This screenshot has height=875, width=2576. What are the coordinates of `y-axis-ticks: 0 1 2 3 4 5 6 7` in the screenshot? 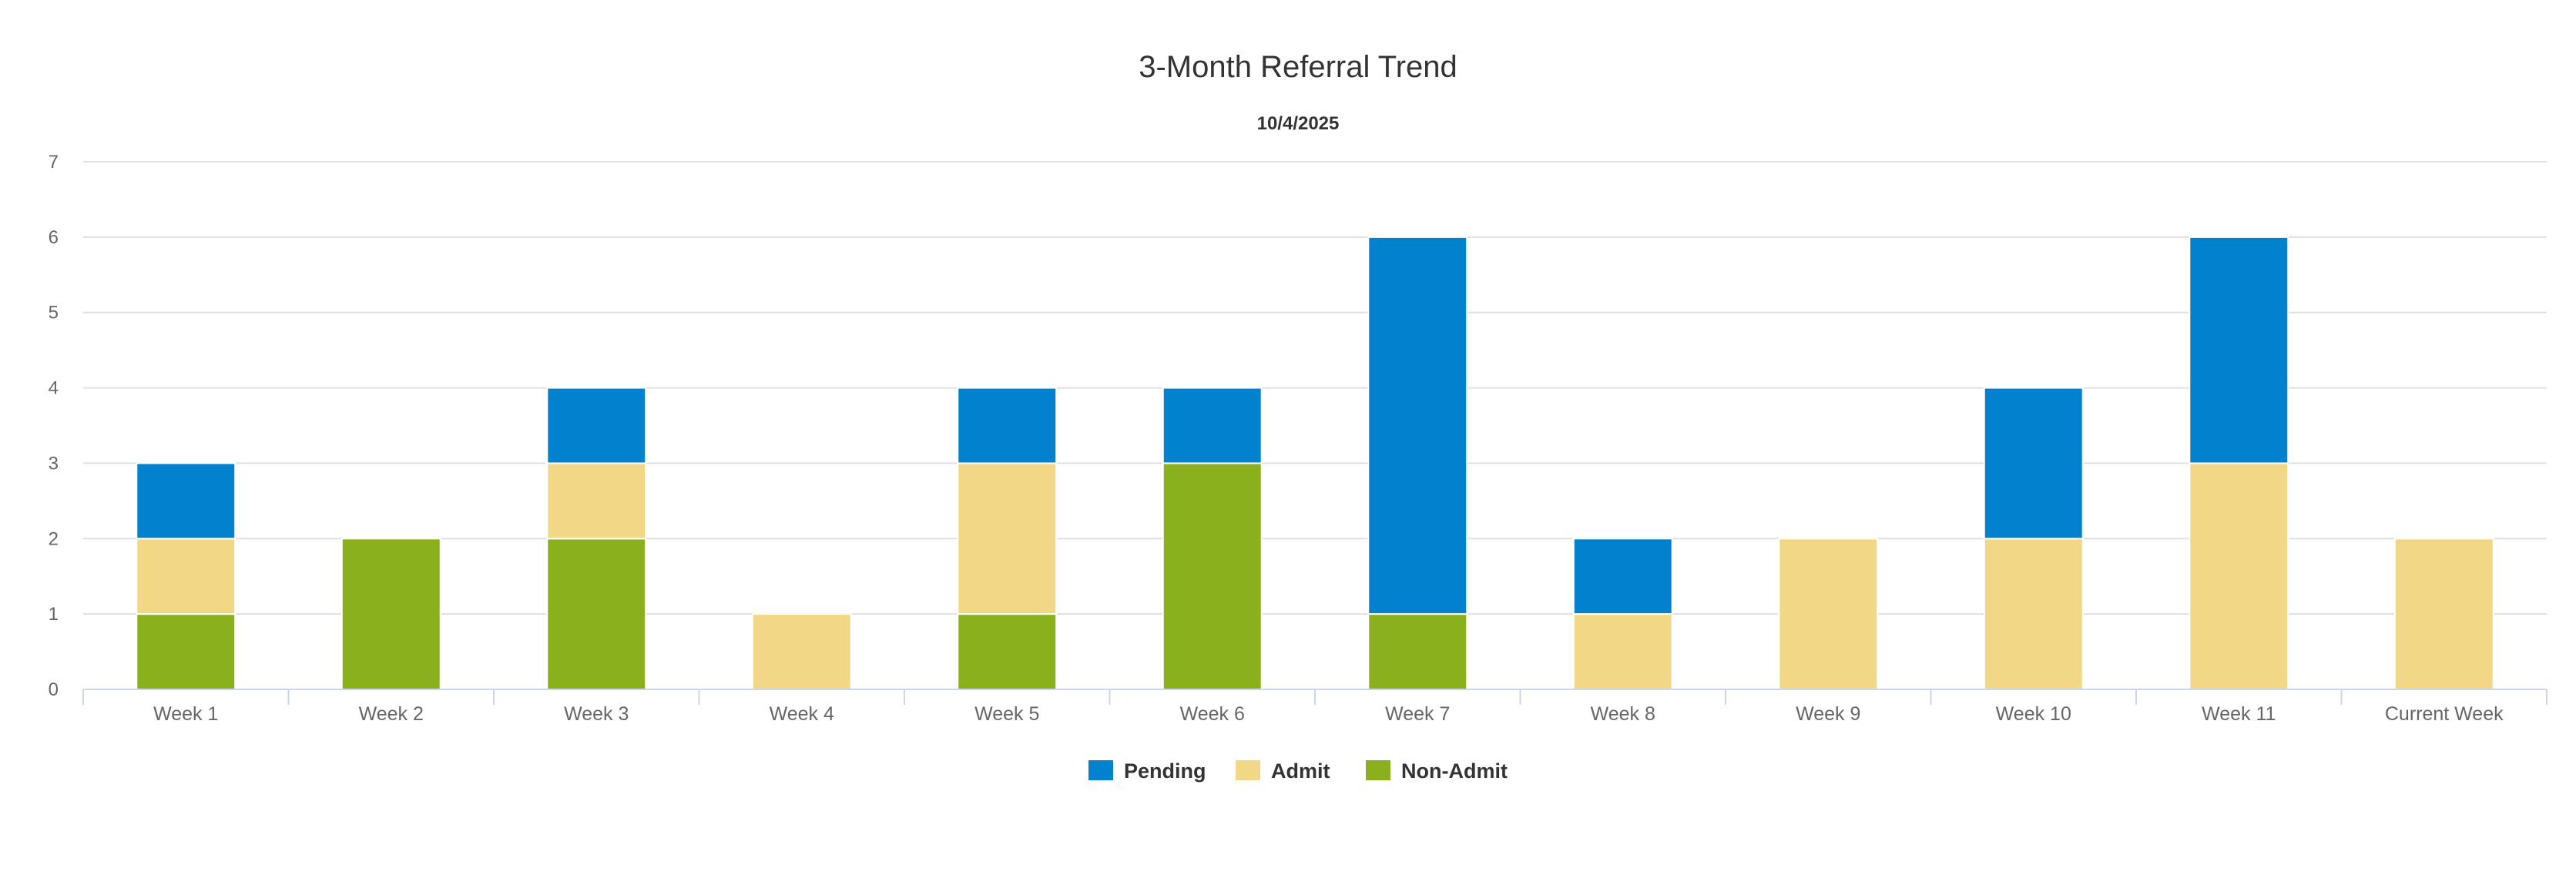 It's located at (54, 426).